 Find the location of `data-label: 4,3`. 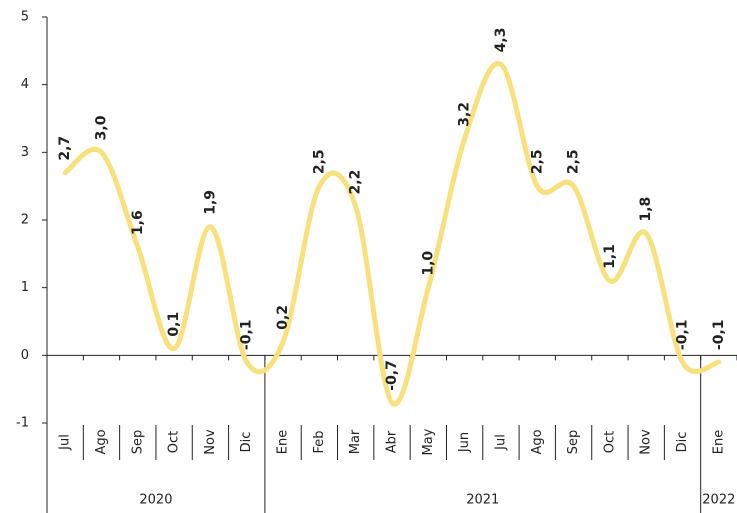

data-label: 4,3 is located at coordinates (501, 40).